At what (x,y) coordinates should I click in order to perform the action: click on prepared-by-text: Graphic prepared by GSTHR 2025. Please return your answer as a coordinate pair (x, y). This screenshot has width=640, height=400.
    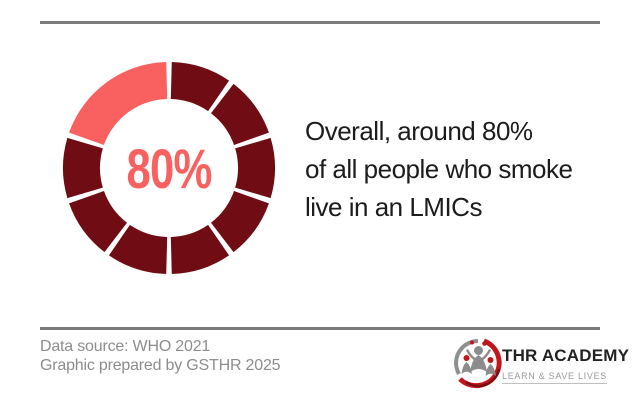
    Looking at the image, I should click on (160, 365).